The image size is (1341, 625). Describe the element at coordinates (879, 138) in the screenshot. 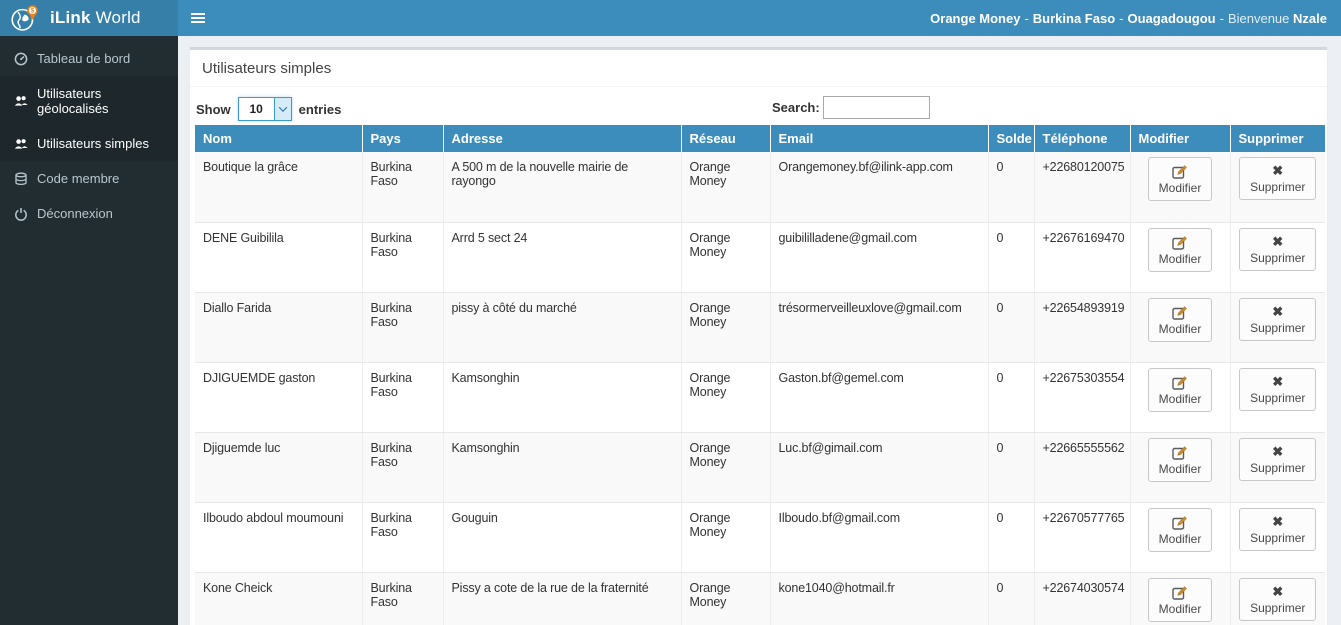

I see `column-header-email: Email` at that location.